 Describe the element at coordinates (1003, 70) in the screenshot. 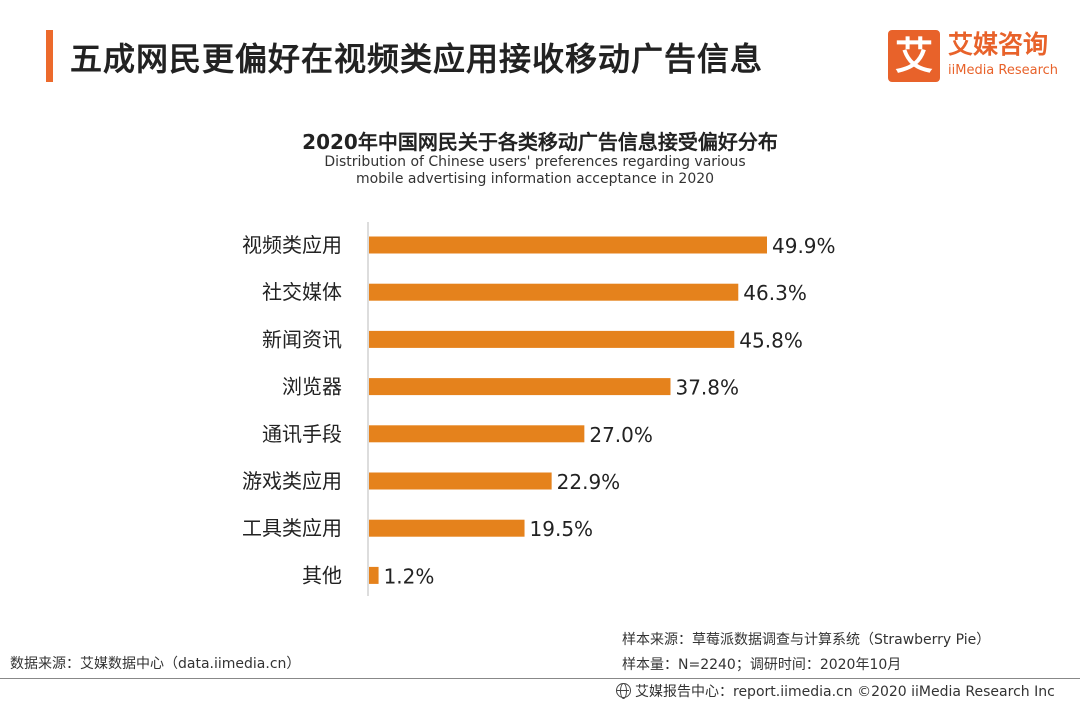

I see `logo-name-en: iiMedia Research` at that location.